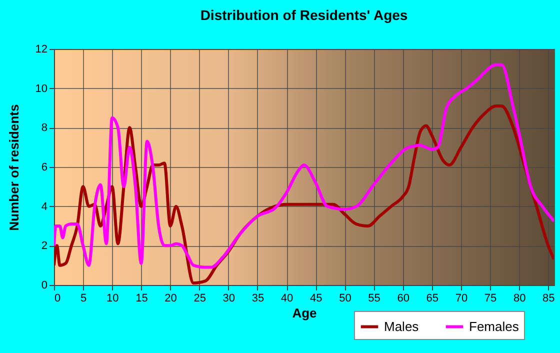  I want to click on x-tick-label: 20, so click(170, 298).